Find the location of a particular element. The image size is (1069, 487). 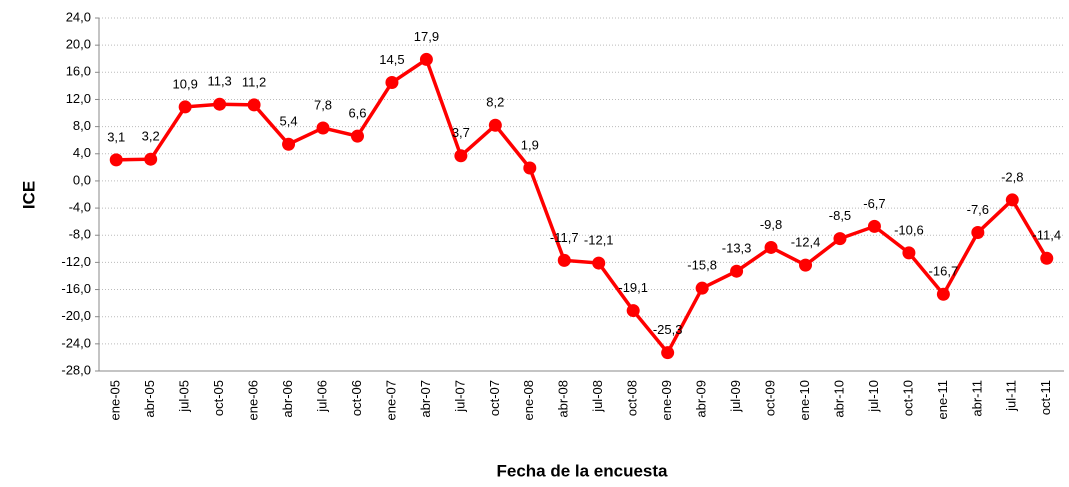

value-label: 3,7 is located at coordinates (461, 132).